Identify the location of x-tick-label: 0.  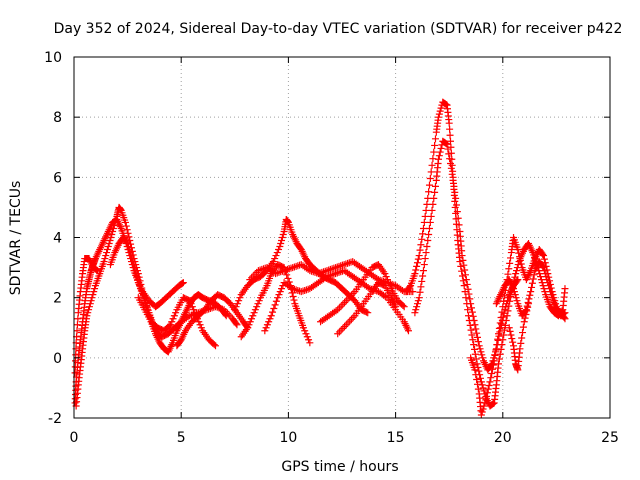
(74, 438).